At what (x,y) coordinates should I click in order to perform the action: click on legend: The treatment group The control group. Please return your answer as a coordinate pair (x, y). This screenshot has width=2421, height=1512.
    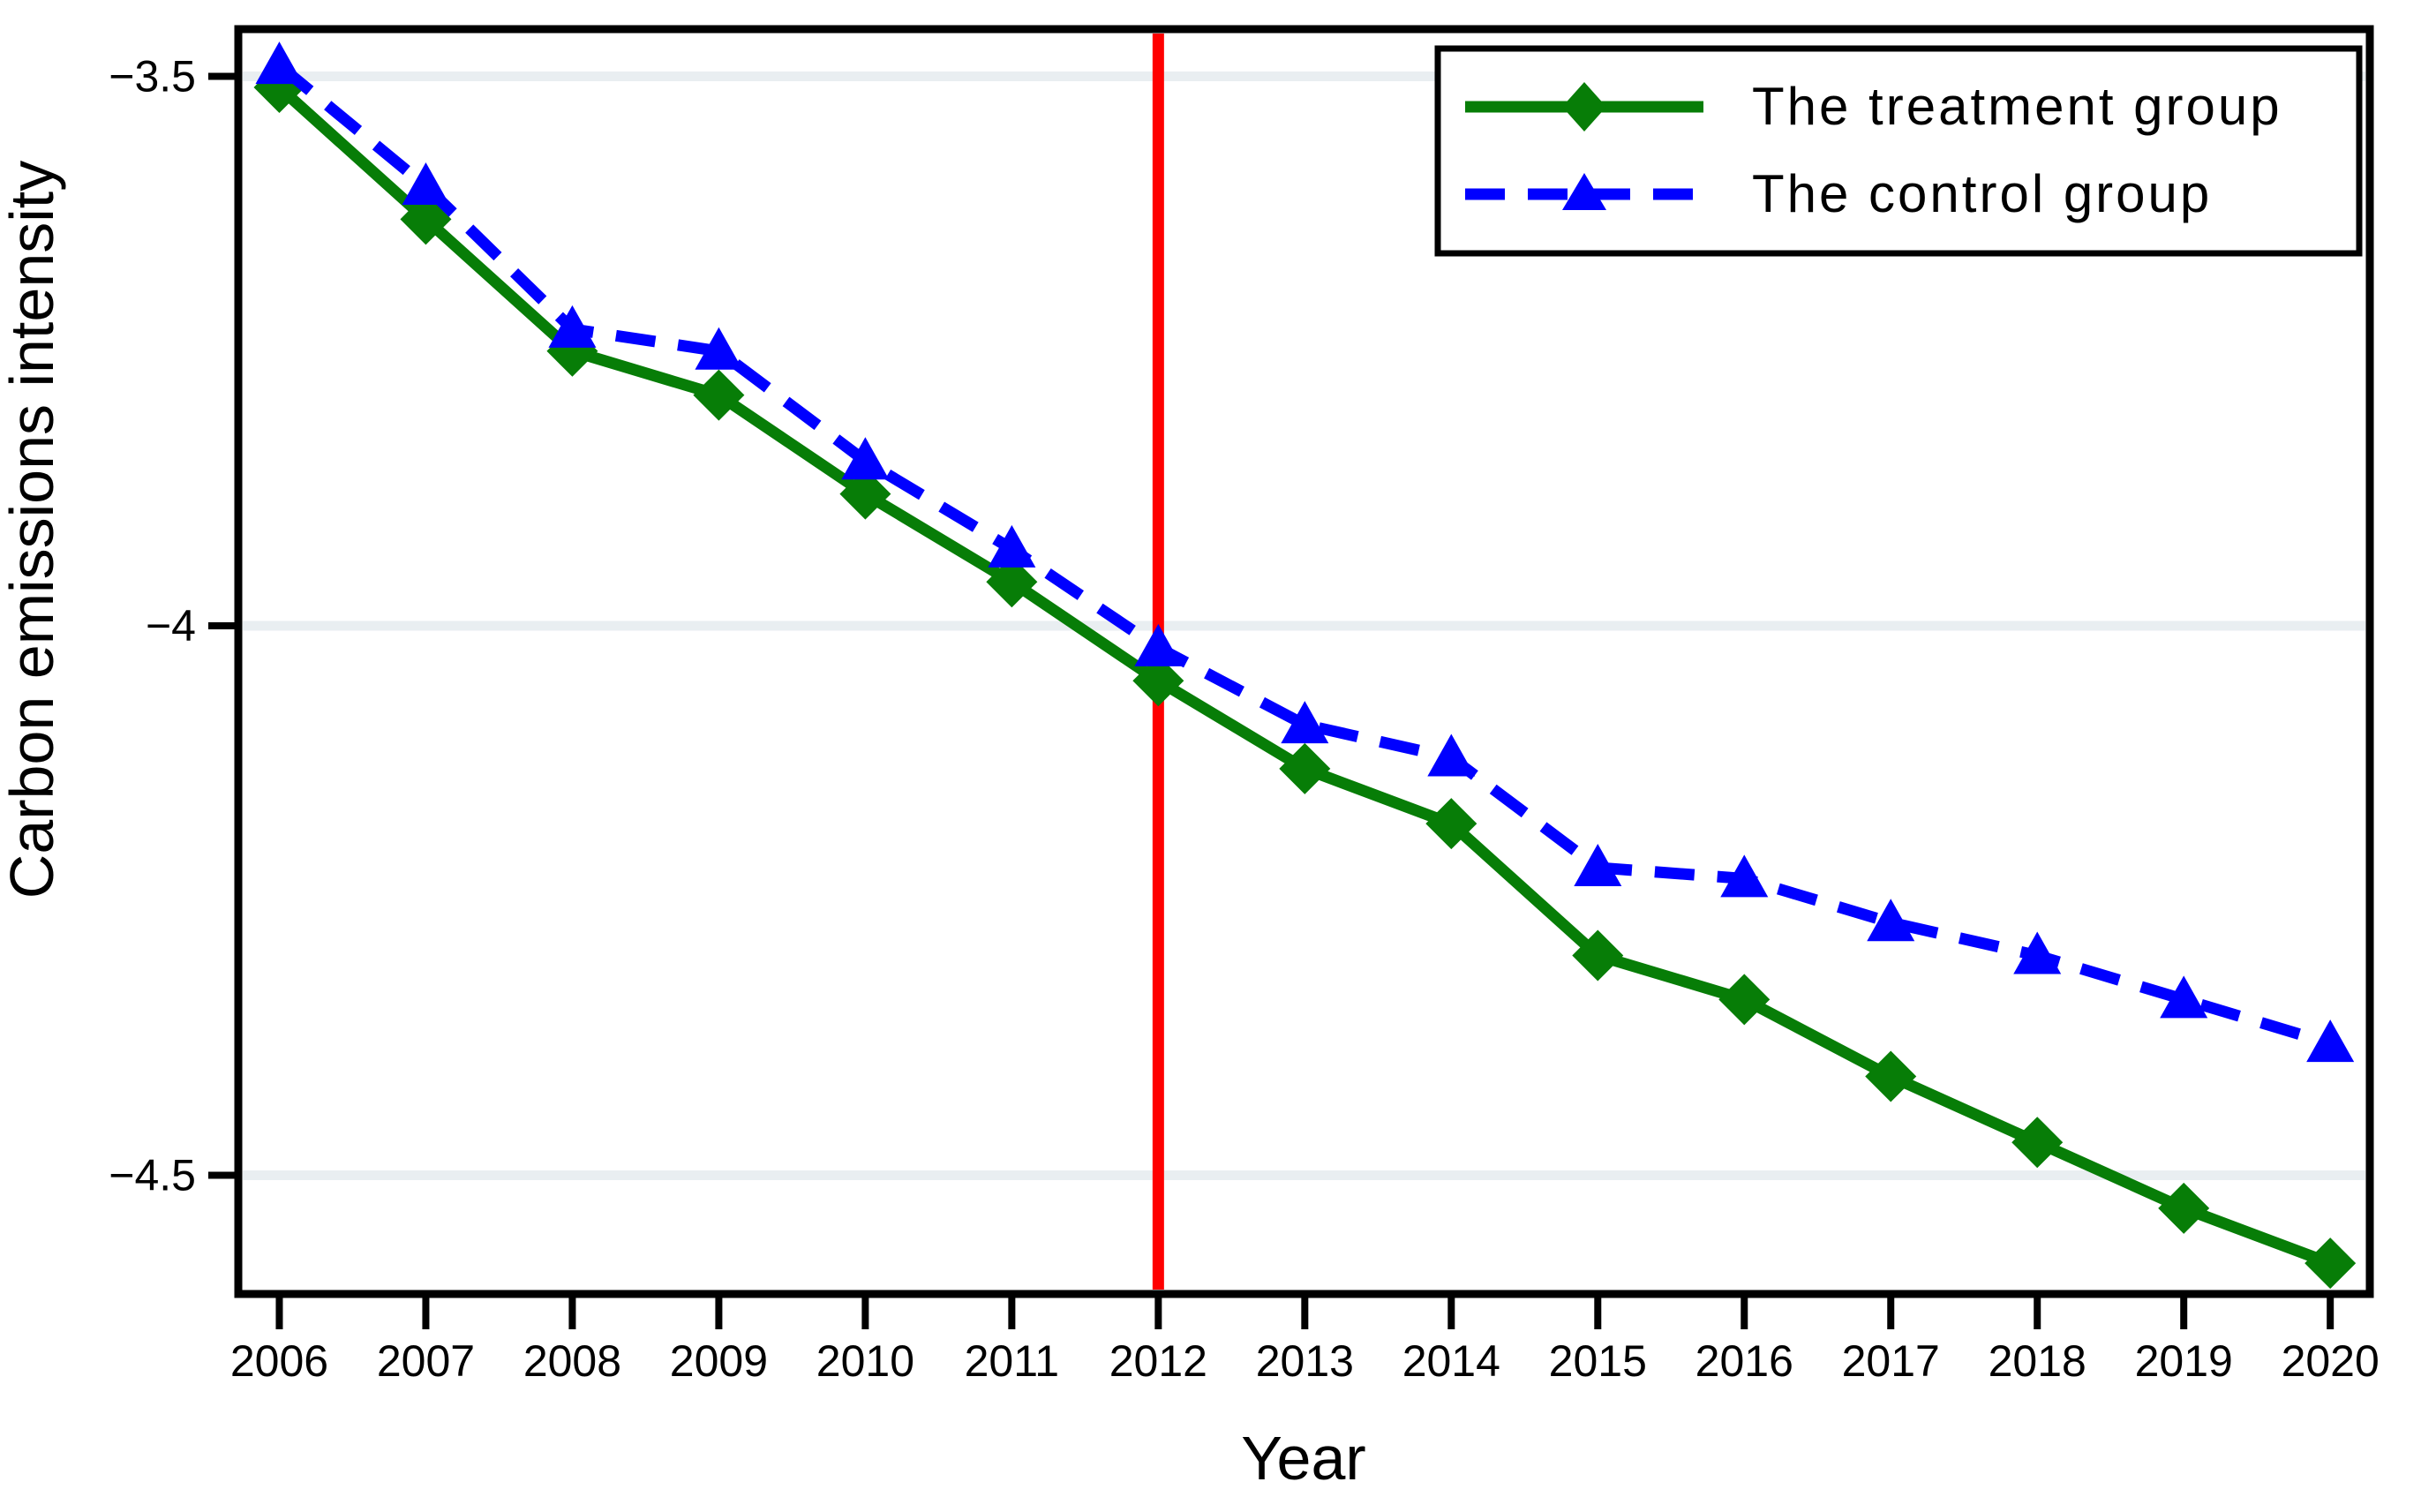
    Looking at the image, I should click on (1898, 151).